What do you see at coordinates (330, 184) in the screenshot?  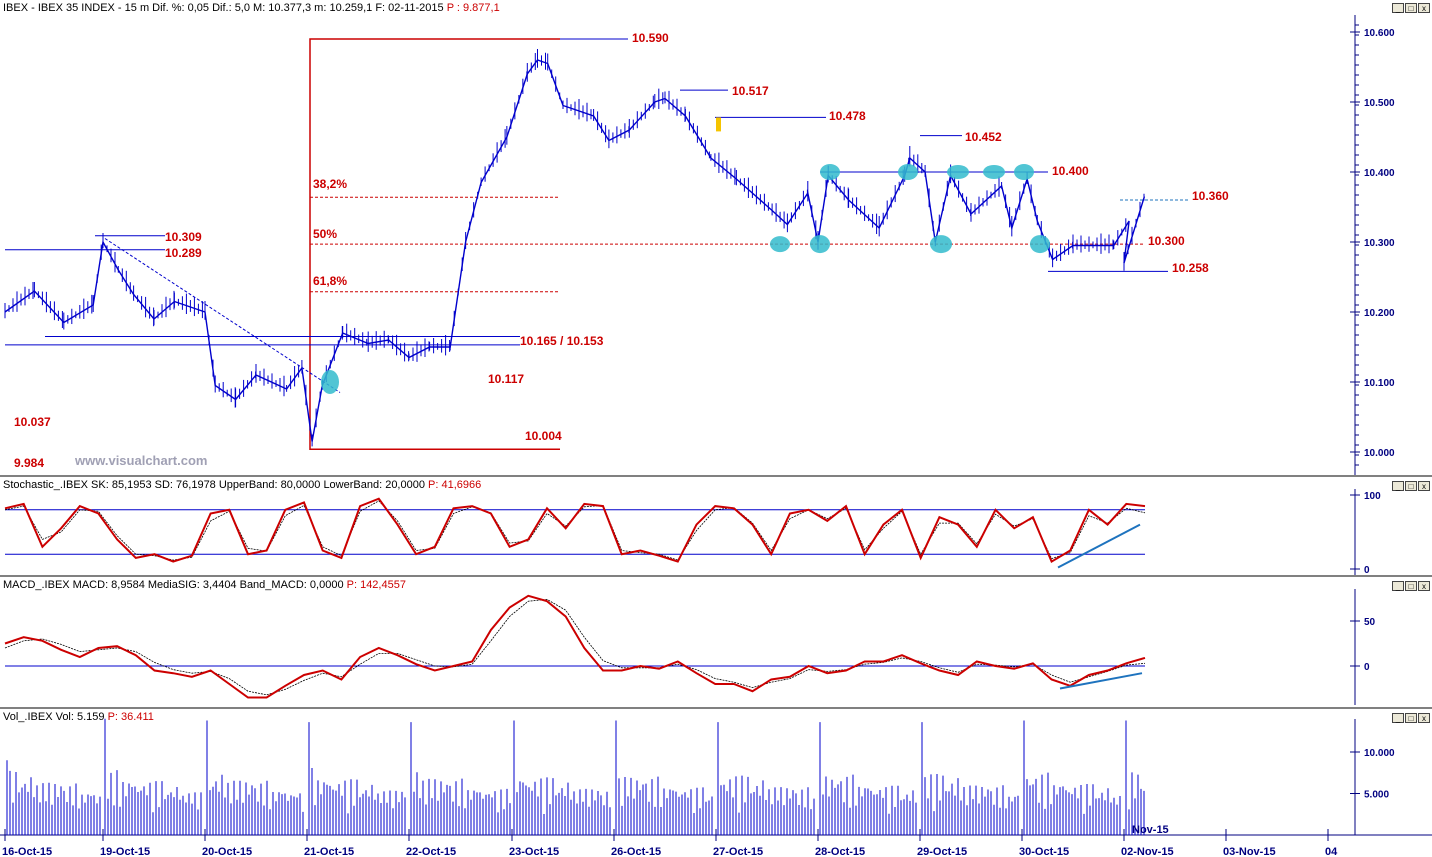 I see `price-annotation-label: 38,2%` at bounding box center [330, 184].